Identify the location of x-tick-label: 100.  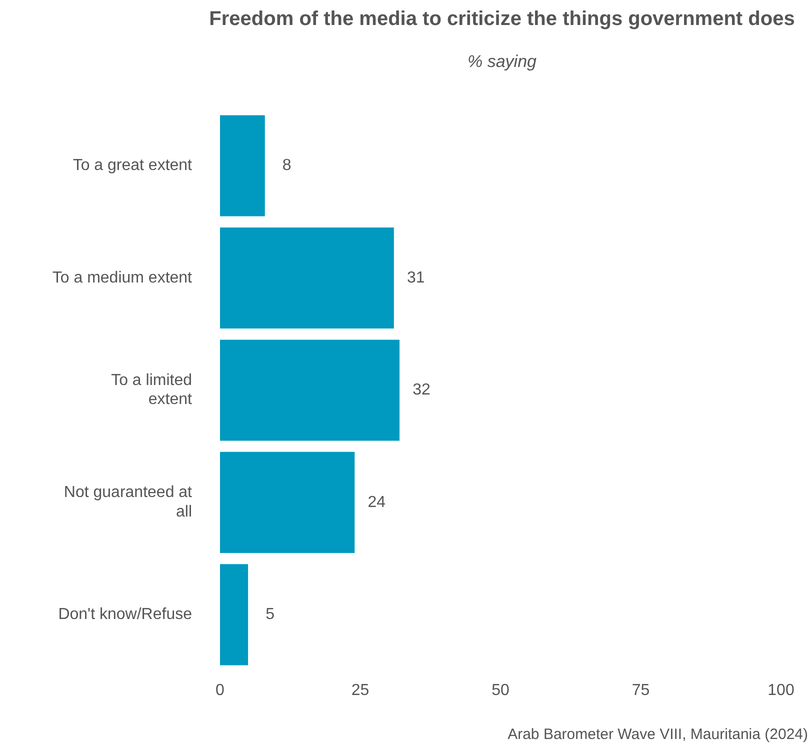
(781, 690).